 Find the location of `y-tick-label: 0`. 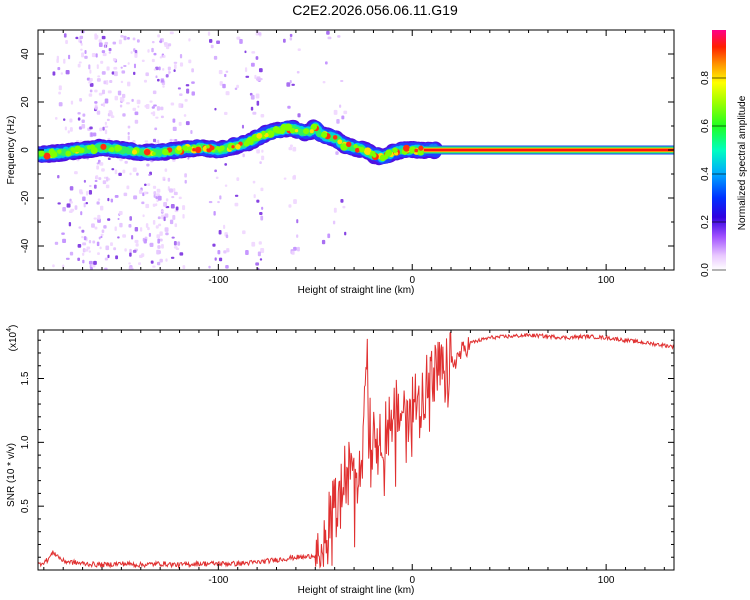

y-tick-label: 0 is located at coordinates (25, 150).